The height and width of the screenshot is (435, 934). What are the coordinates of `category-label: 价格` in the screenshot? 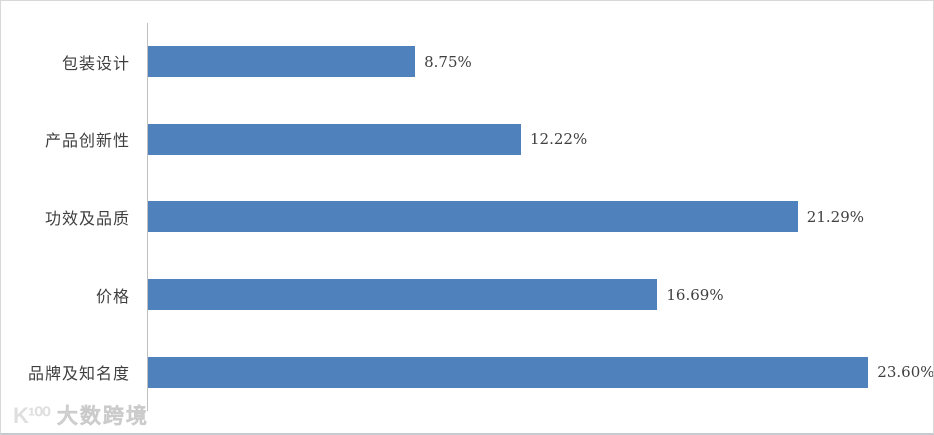 It's located at (112, 296).